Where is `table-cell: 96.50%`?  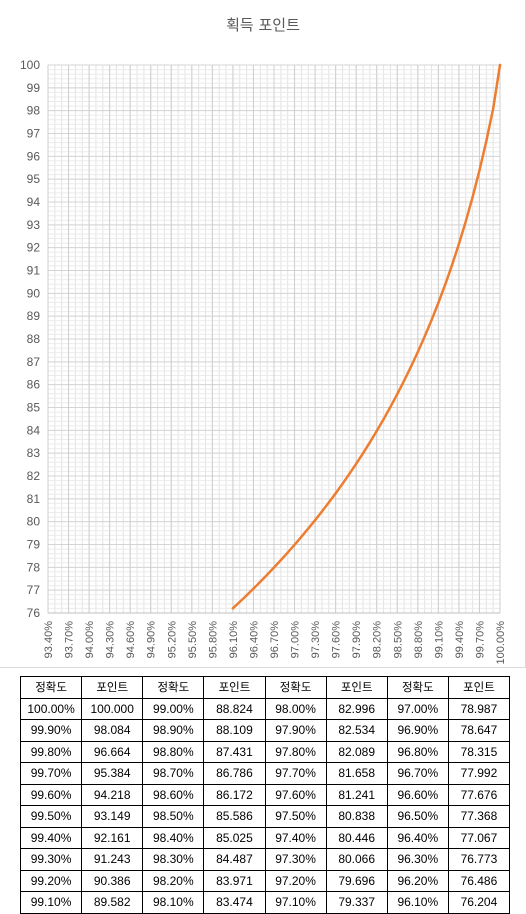 table-cell: 96.50% is located at coordinates (417, 816).